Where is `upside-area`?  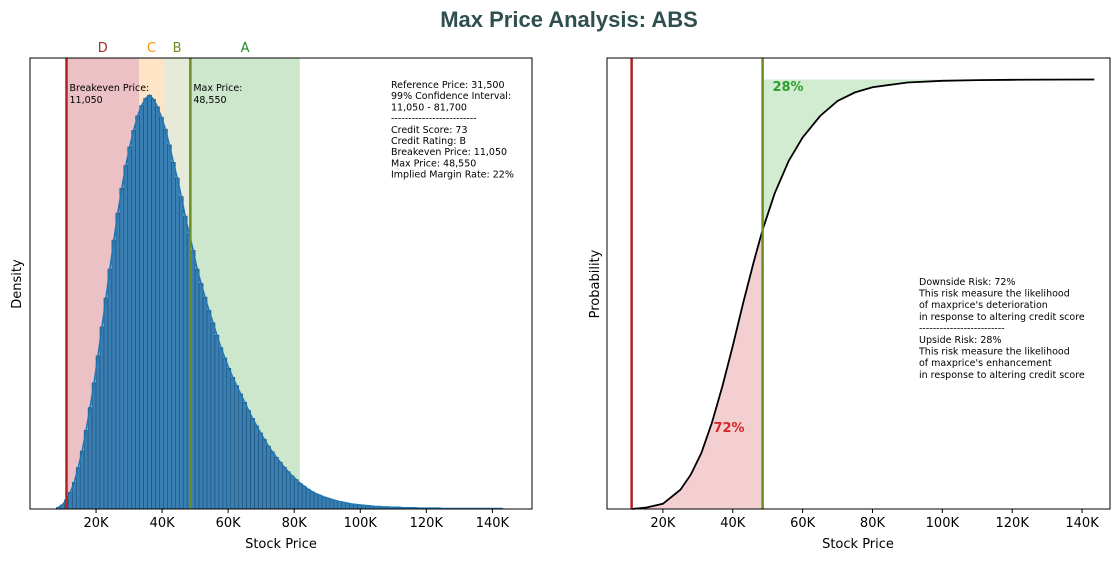
upside-area is located at coordinates (928, 154).